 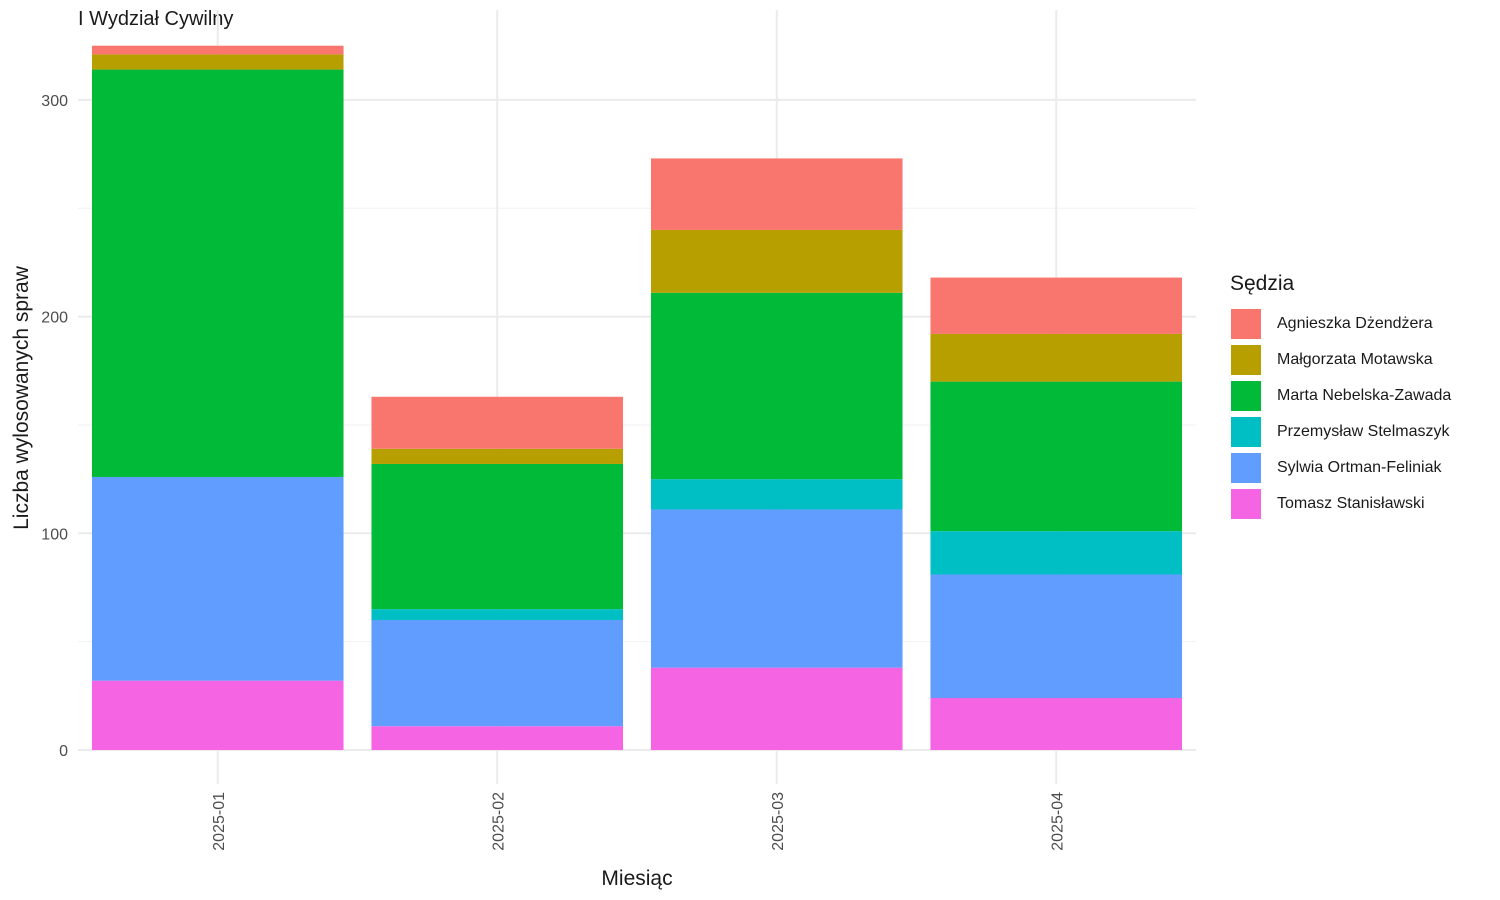 I want to click on y-tick-labels: 0 100 200 300, so click(x=54, y=426).